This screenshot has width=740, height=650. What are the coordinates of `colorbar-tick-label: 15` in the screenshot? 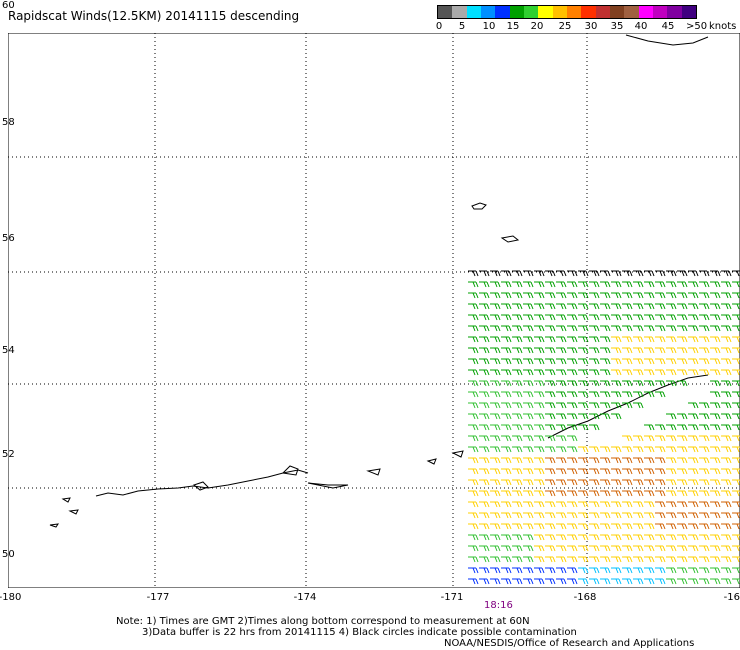 It's located at (513, 26).